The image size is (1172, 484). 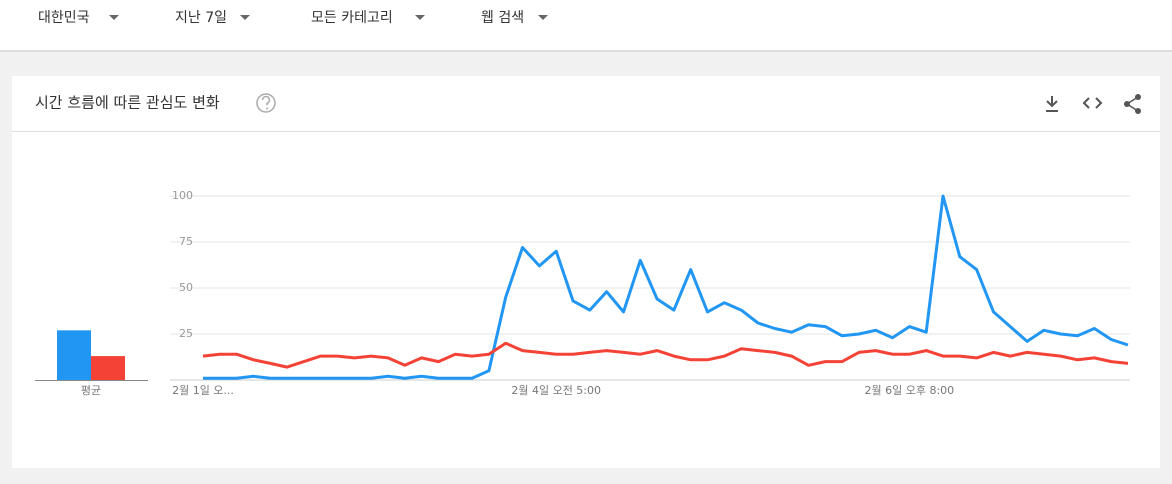 What do you see at coordinates (910, 390) in the screenshot?
I see `x-tick-label: 2월 6일 오후 8:00` at bounding box center [910, 390].